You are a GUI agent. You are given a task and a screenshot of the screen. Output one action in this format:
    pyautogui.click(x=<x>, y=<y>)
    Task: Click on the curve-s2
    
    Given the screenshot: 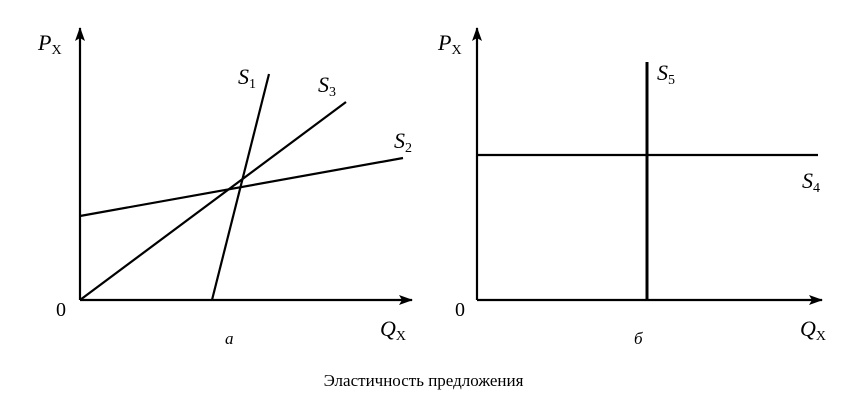 What is the action you would take?
    pyautogui.click(x=241, y=187)
    